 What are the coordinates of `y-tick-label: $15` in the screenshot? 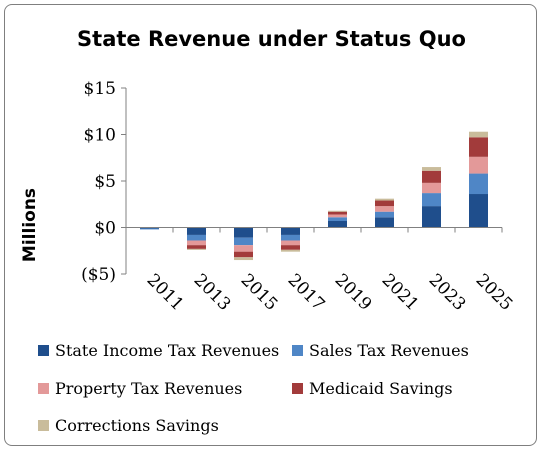 It's located at (100, 89).